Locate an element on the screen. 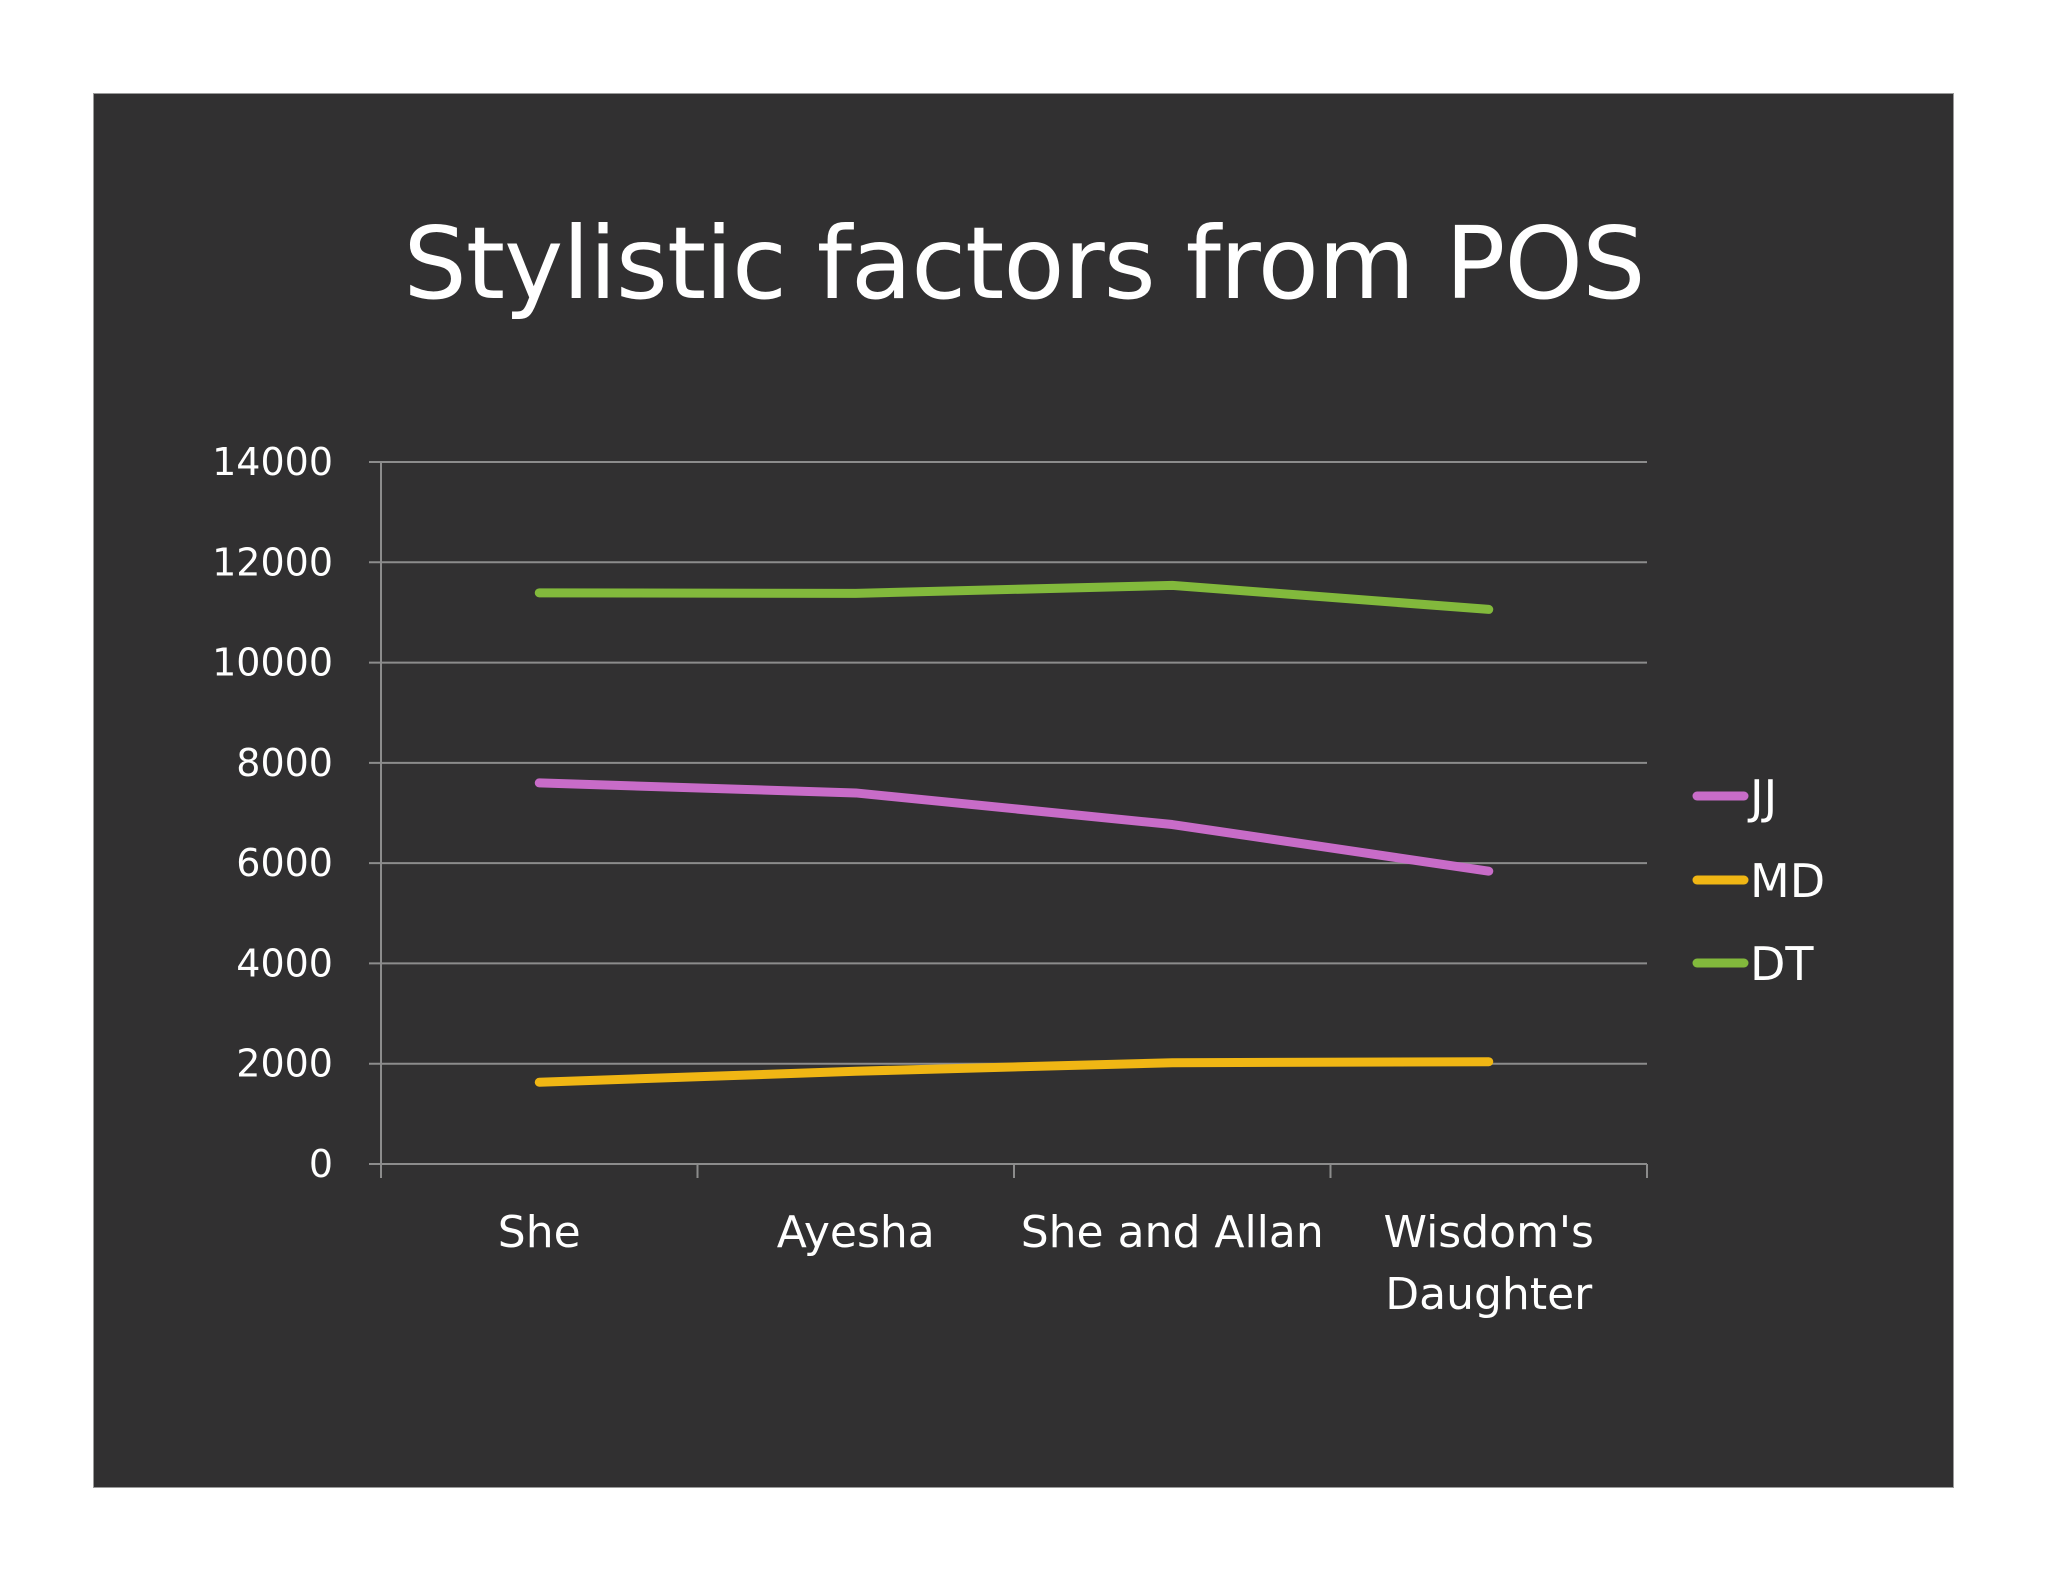 Image resolution: width=2048 pixels, height=1582 pixels. x-tick-label: Daughter is located at coordinates (1489, 1294).